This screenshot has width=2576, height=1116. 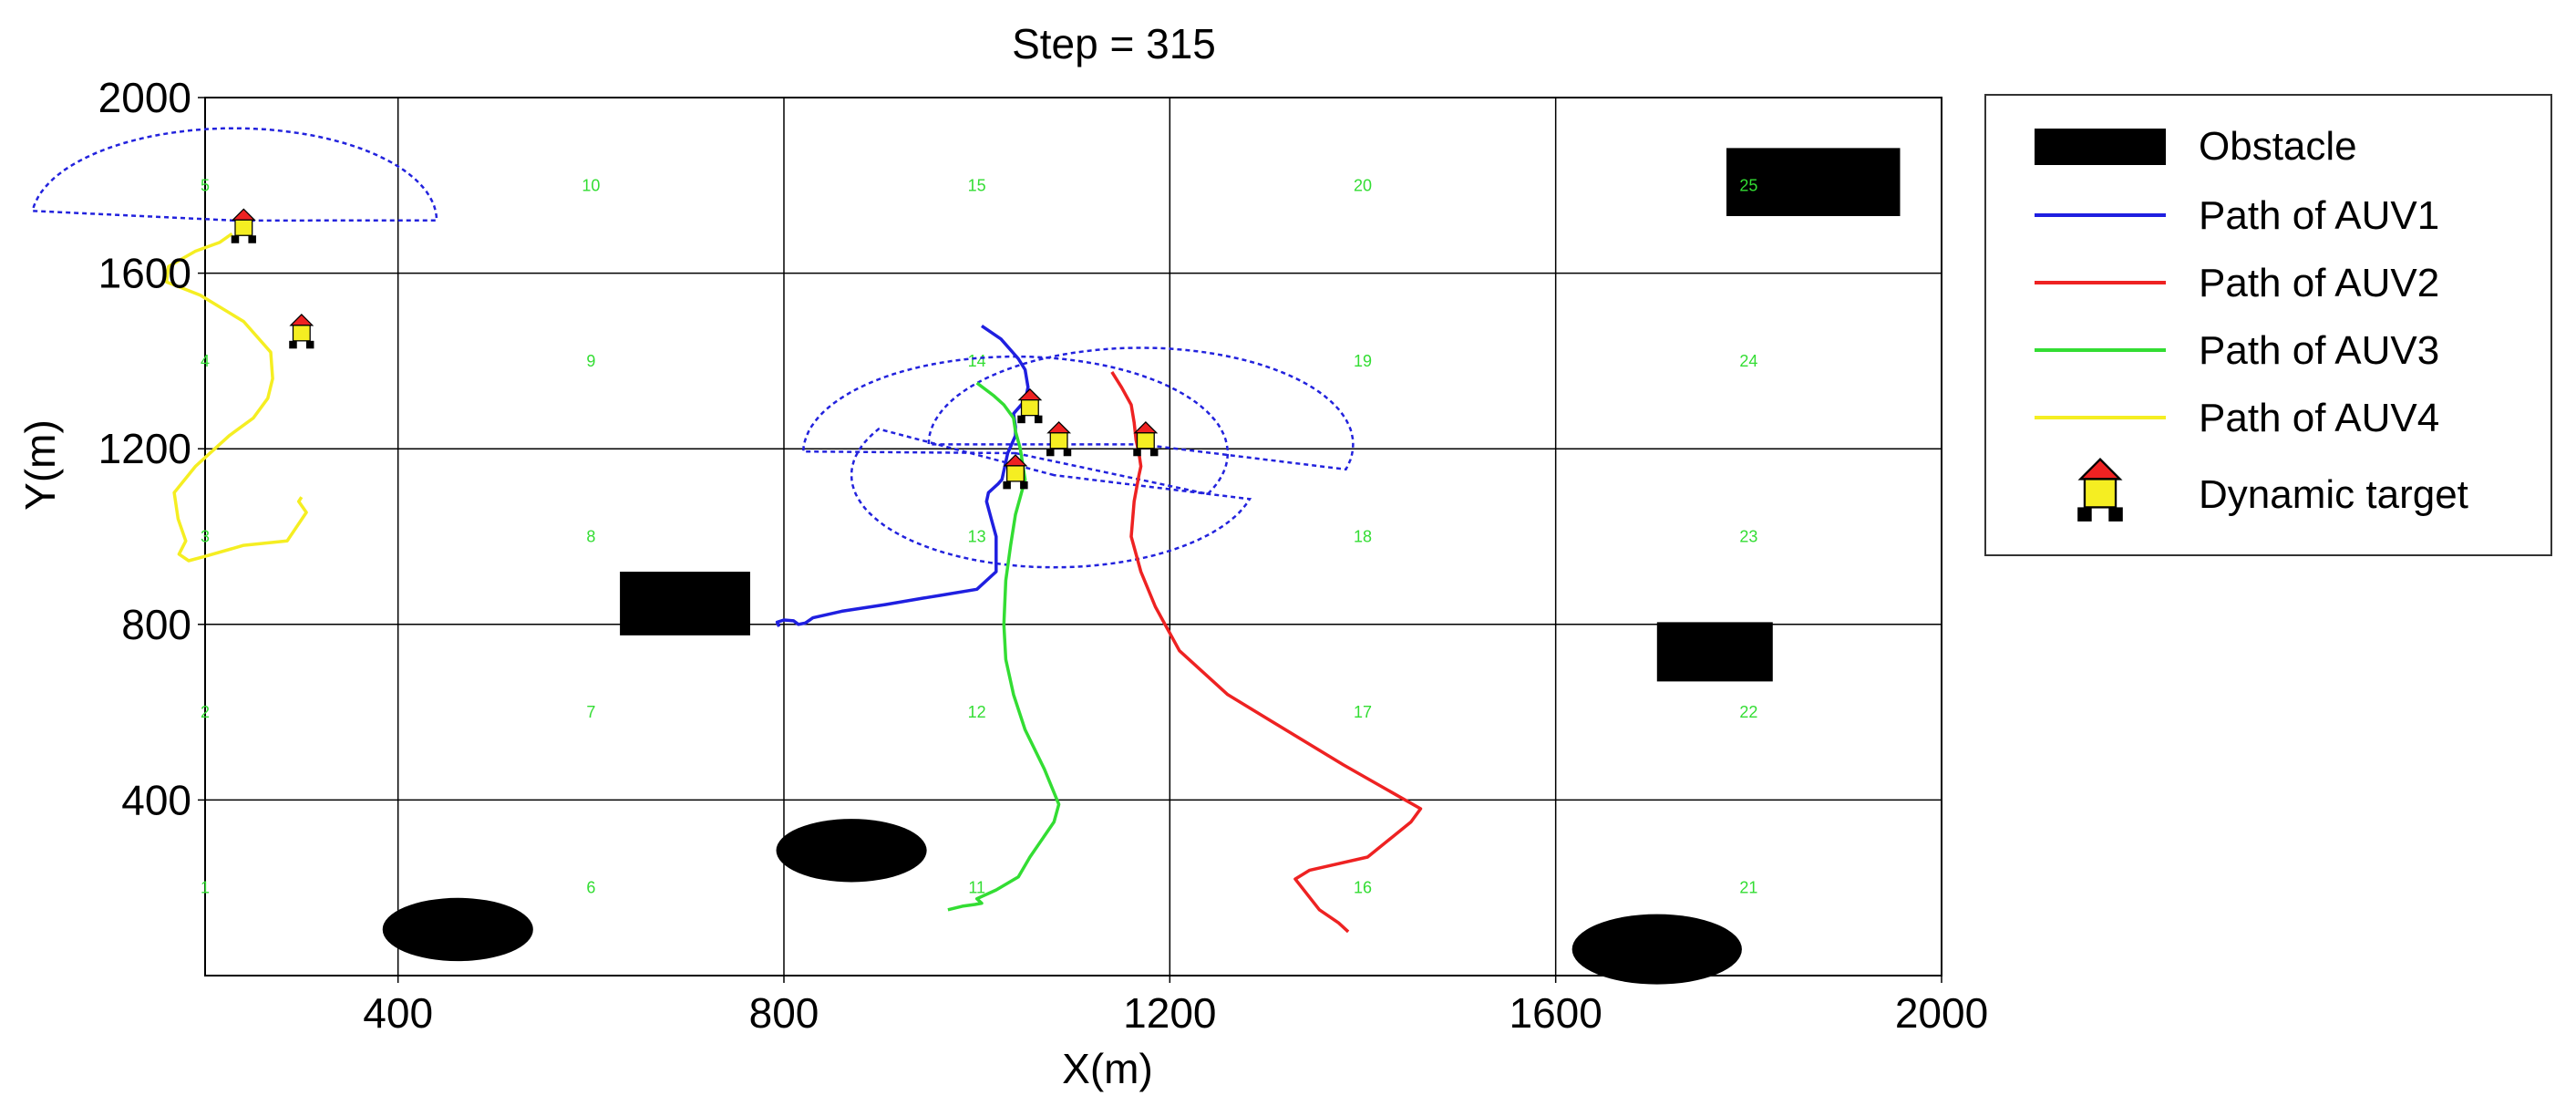 I want to click on x-axis-ticks: 400 800 1200 1600 2000, so click(x=1175, y=1006).